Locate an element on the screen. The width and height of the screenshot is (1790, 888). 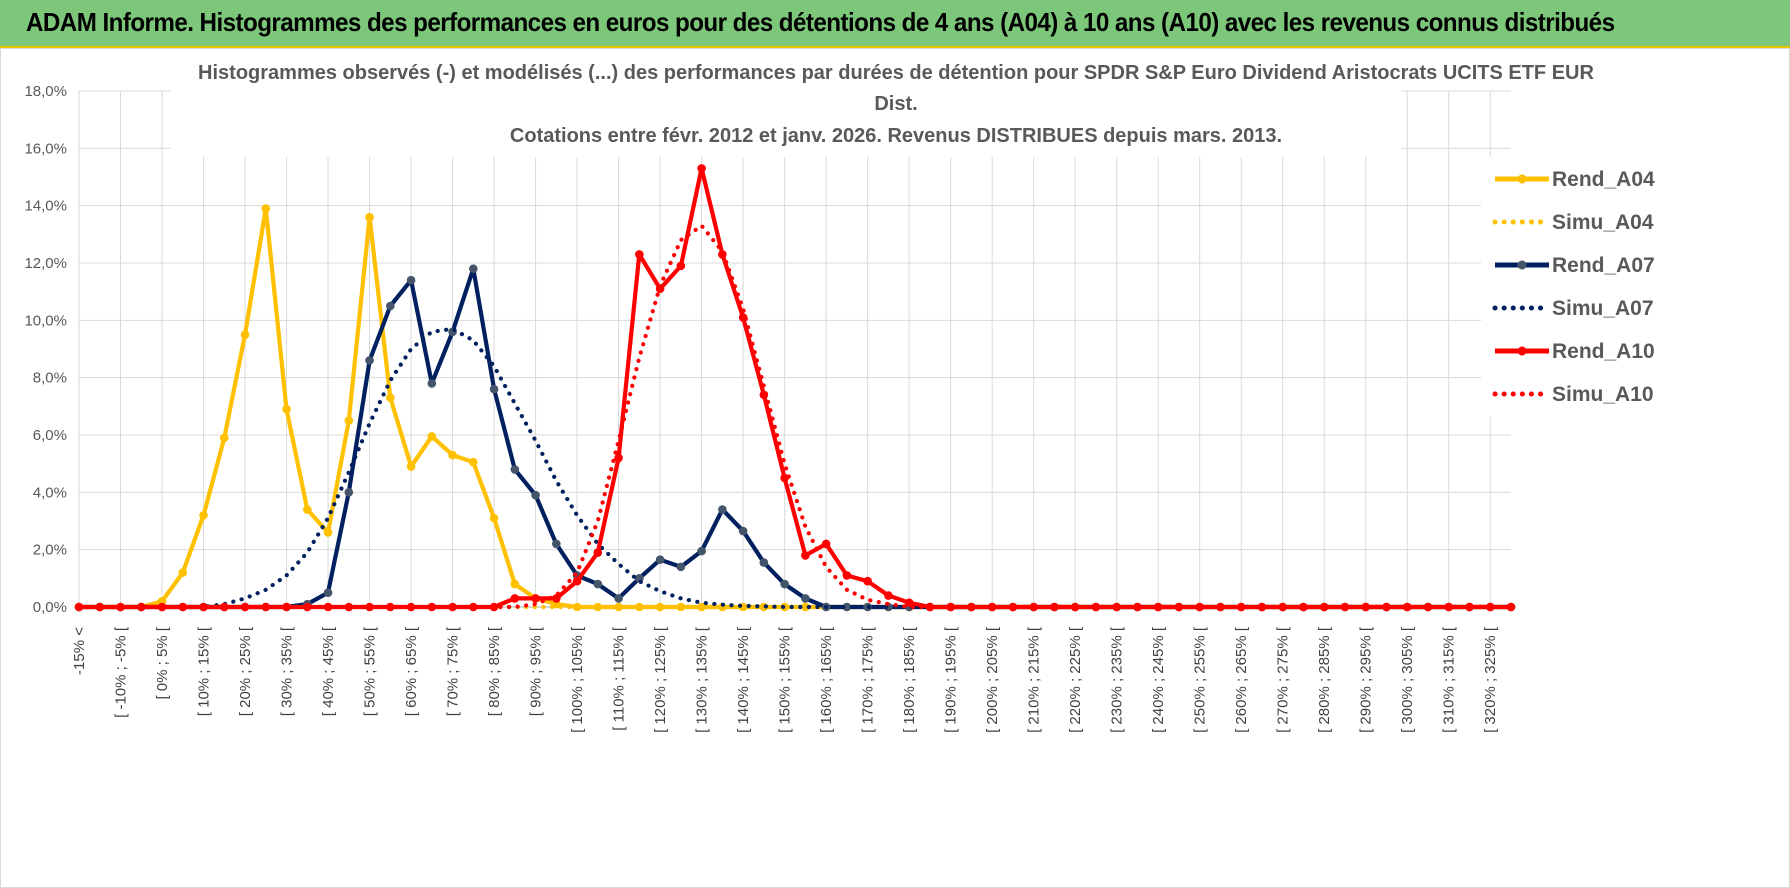
x-tick-label: -15% < is located at coordinates (79, 651).